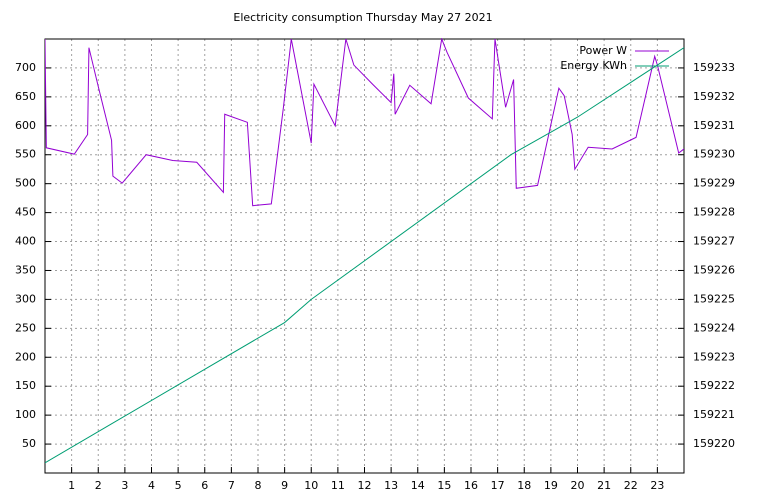  Describe the element at coordinates (604, 485) in the screenshot. I see `x-tick-label: 21` at that location.